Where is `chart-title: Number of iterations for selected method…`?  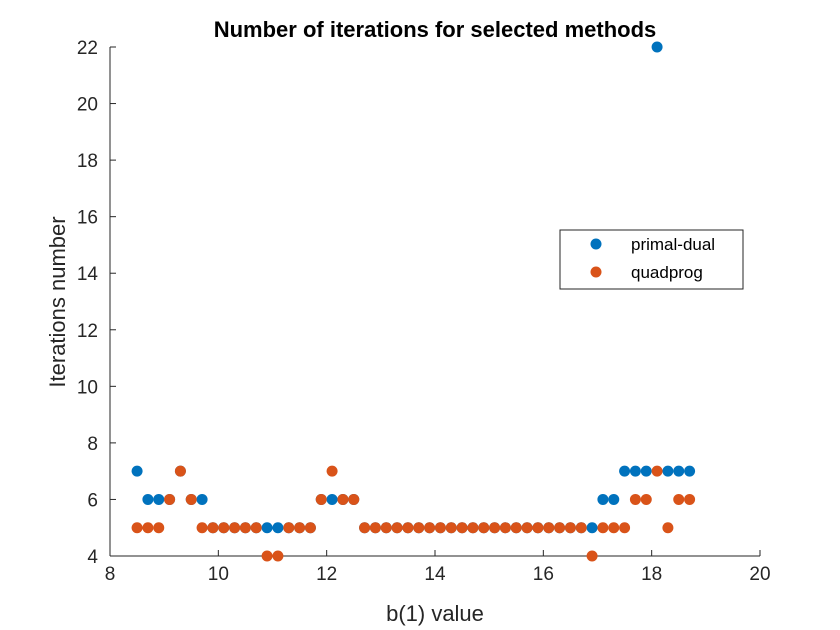 chart-title: Number of iterations for selected method… is located at coordinates (435, 29).